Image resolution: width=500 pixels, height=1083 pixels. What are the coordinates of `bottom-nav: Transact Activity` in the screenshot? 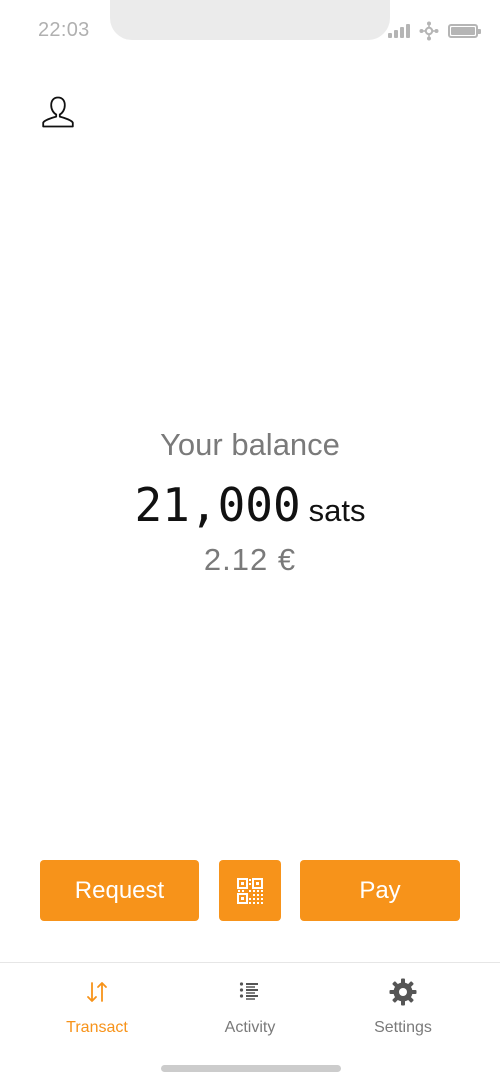 It's located at (250, 1022).